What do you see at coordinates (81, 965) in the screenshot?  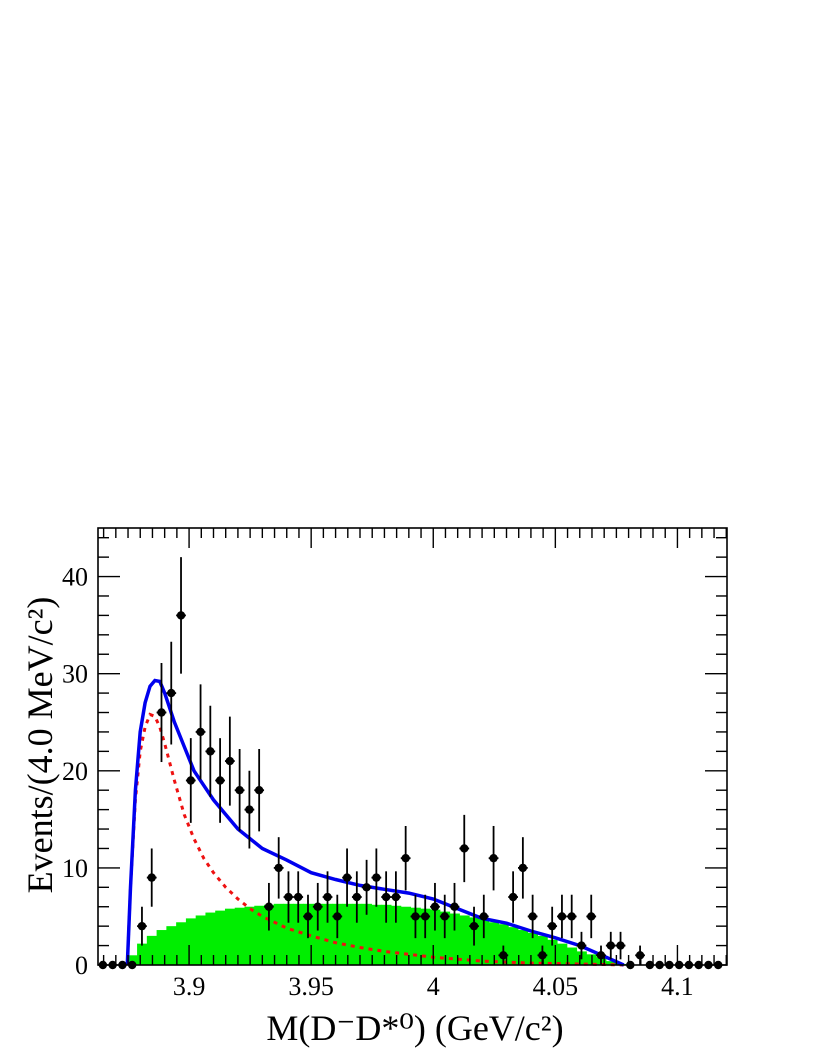 I see `y-tick-label: 0` at bounding box center [81, 965].